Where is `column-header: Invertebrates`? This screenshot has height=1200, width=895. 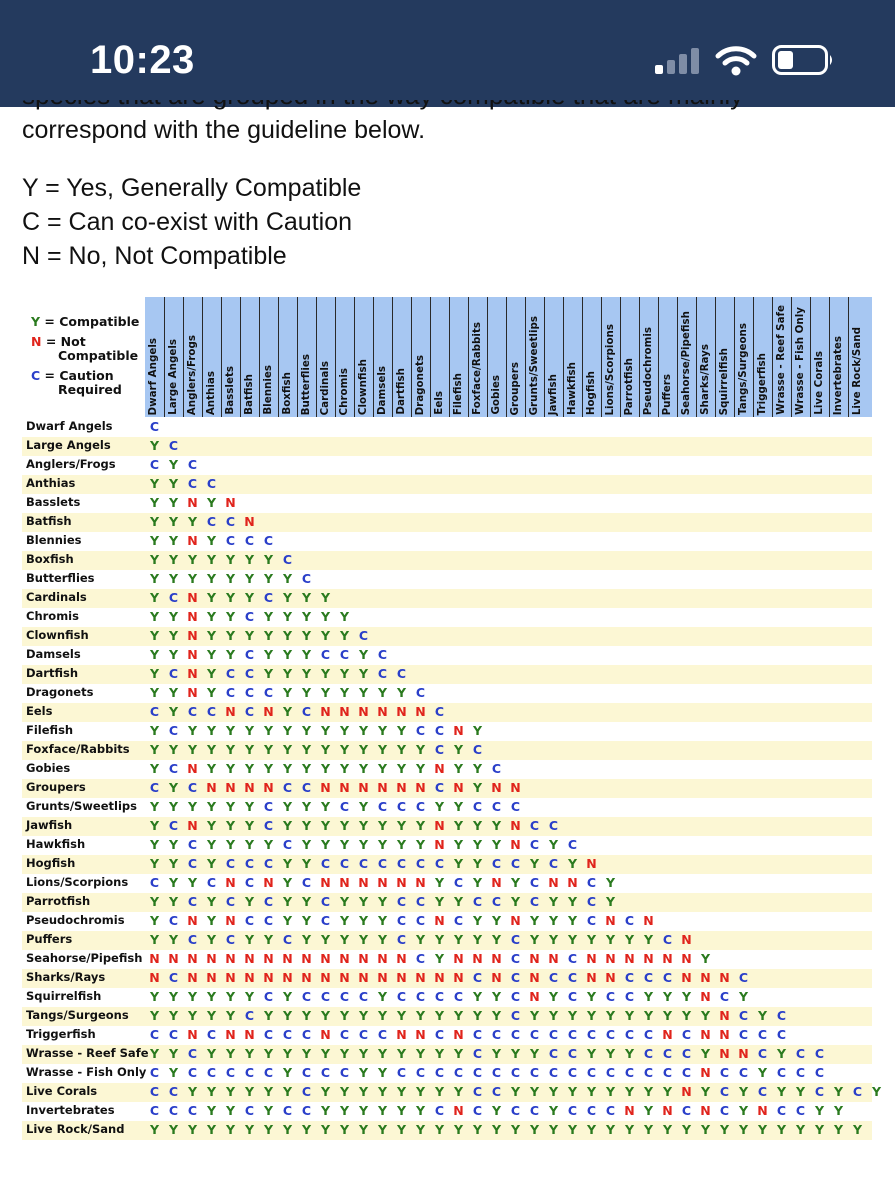 column-header: Invertebrates is located at coordinates (839, 357).